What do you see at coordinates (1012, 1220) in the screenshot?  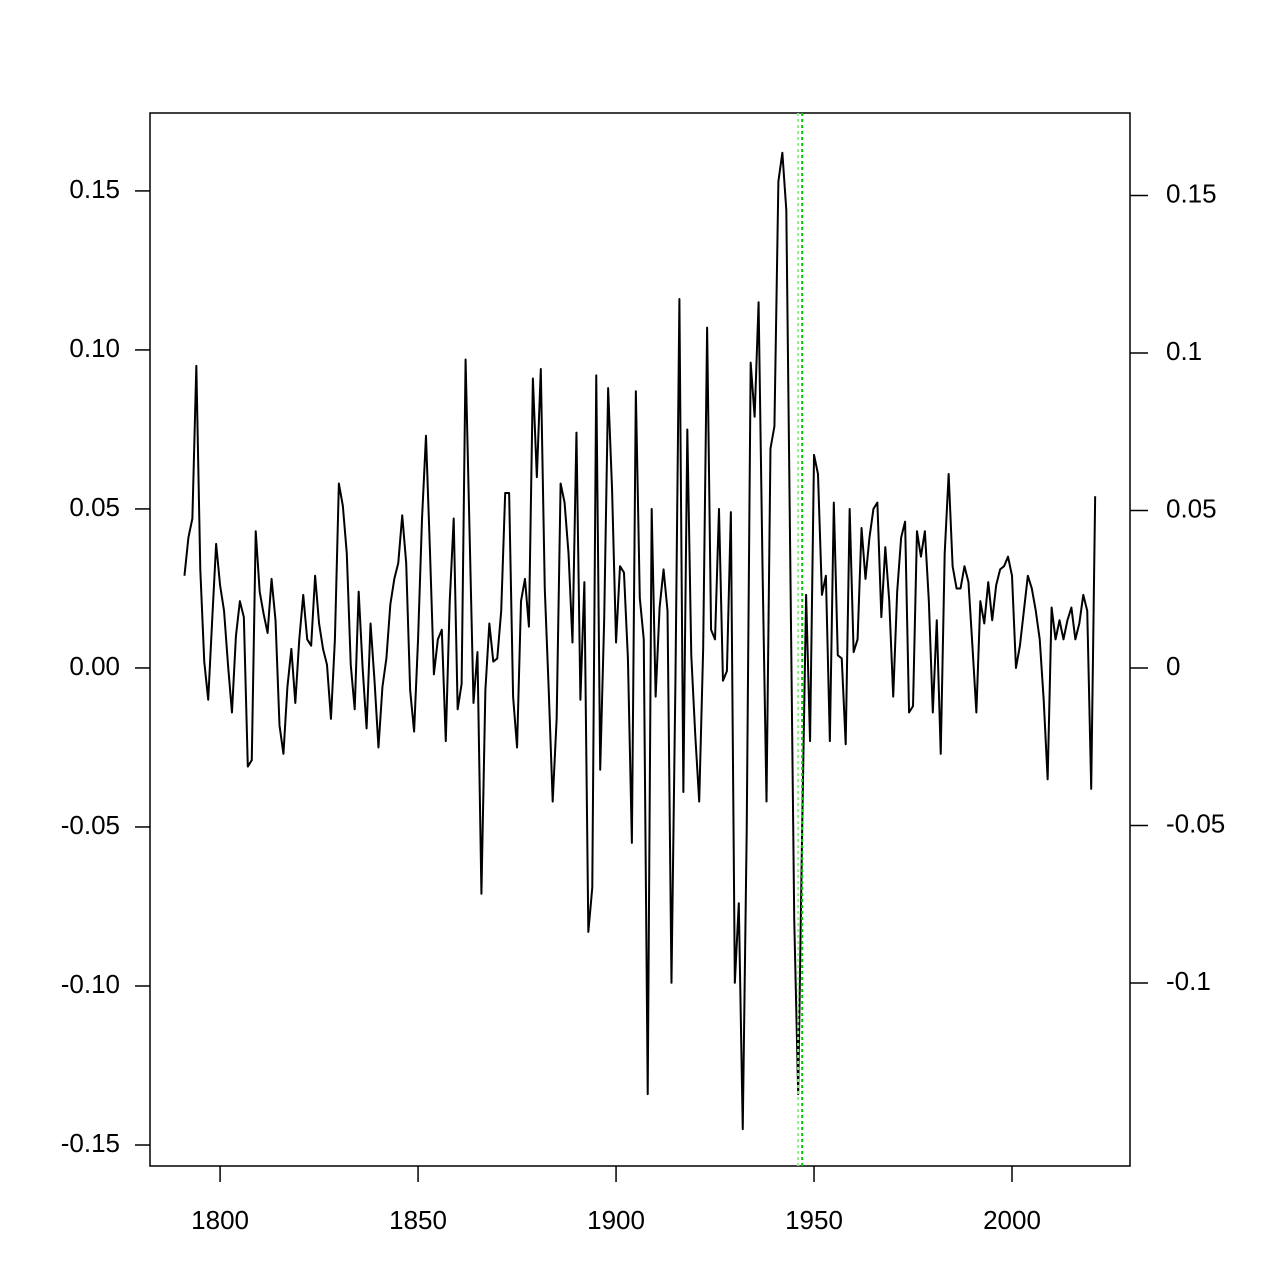 I see `x-tick-label: 2000` at bounding box center [1012, 1220].